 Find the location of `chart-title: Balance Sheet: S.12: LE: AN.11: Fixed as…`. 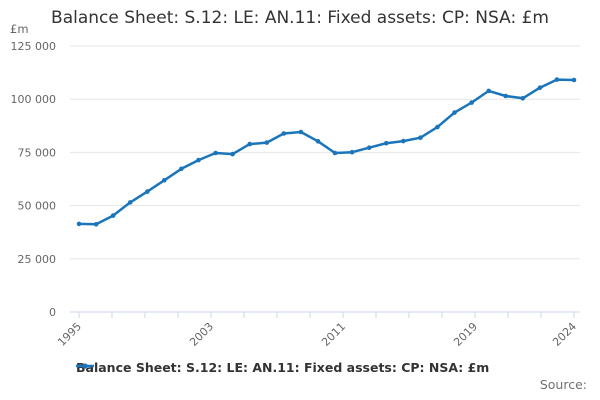

chart-title: Balance Sheet: S.12: LE: AN.11: Fixed as… is located at coordinates (300, 18).